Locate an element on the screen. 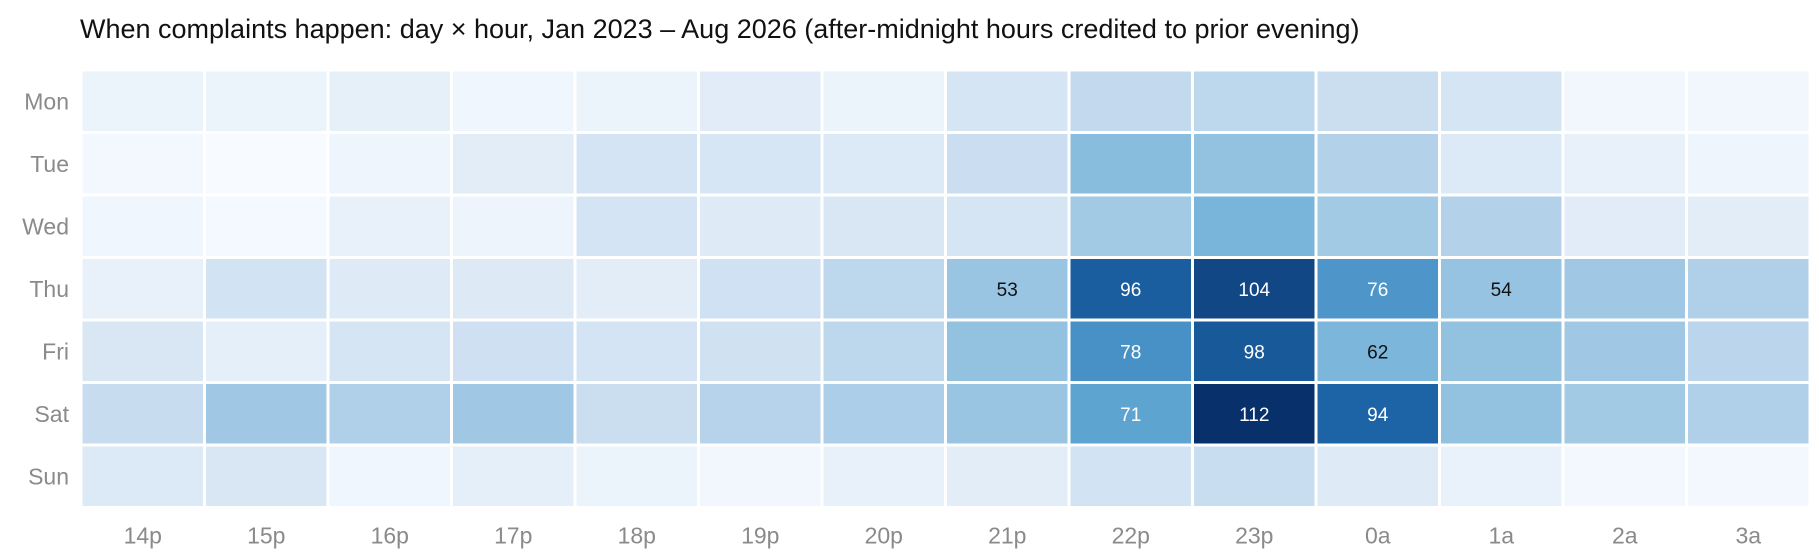  x-tick-label: 2a is located at coordinates (1625, 536).